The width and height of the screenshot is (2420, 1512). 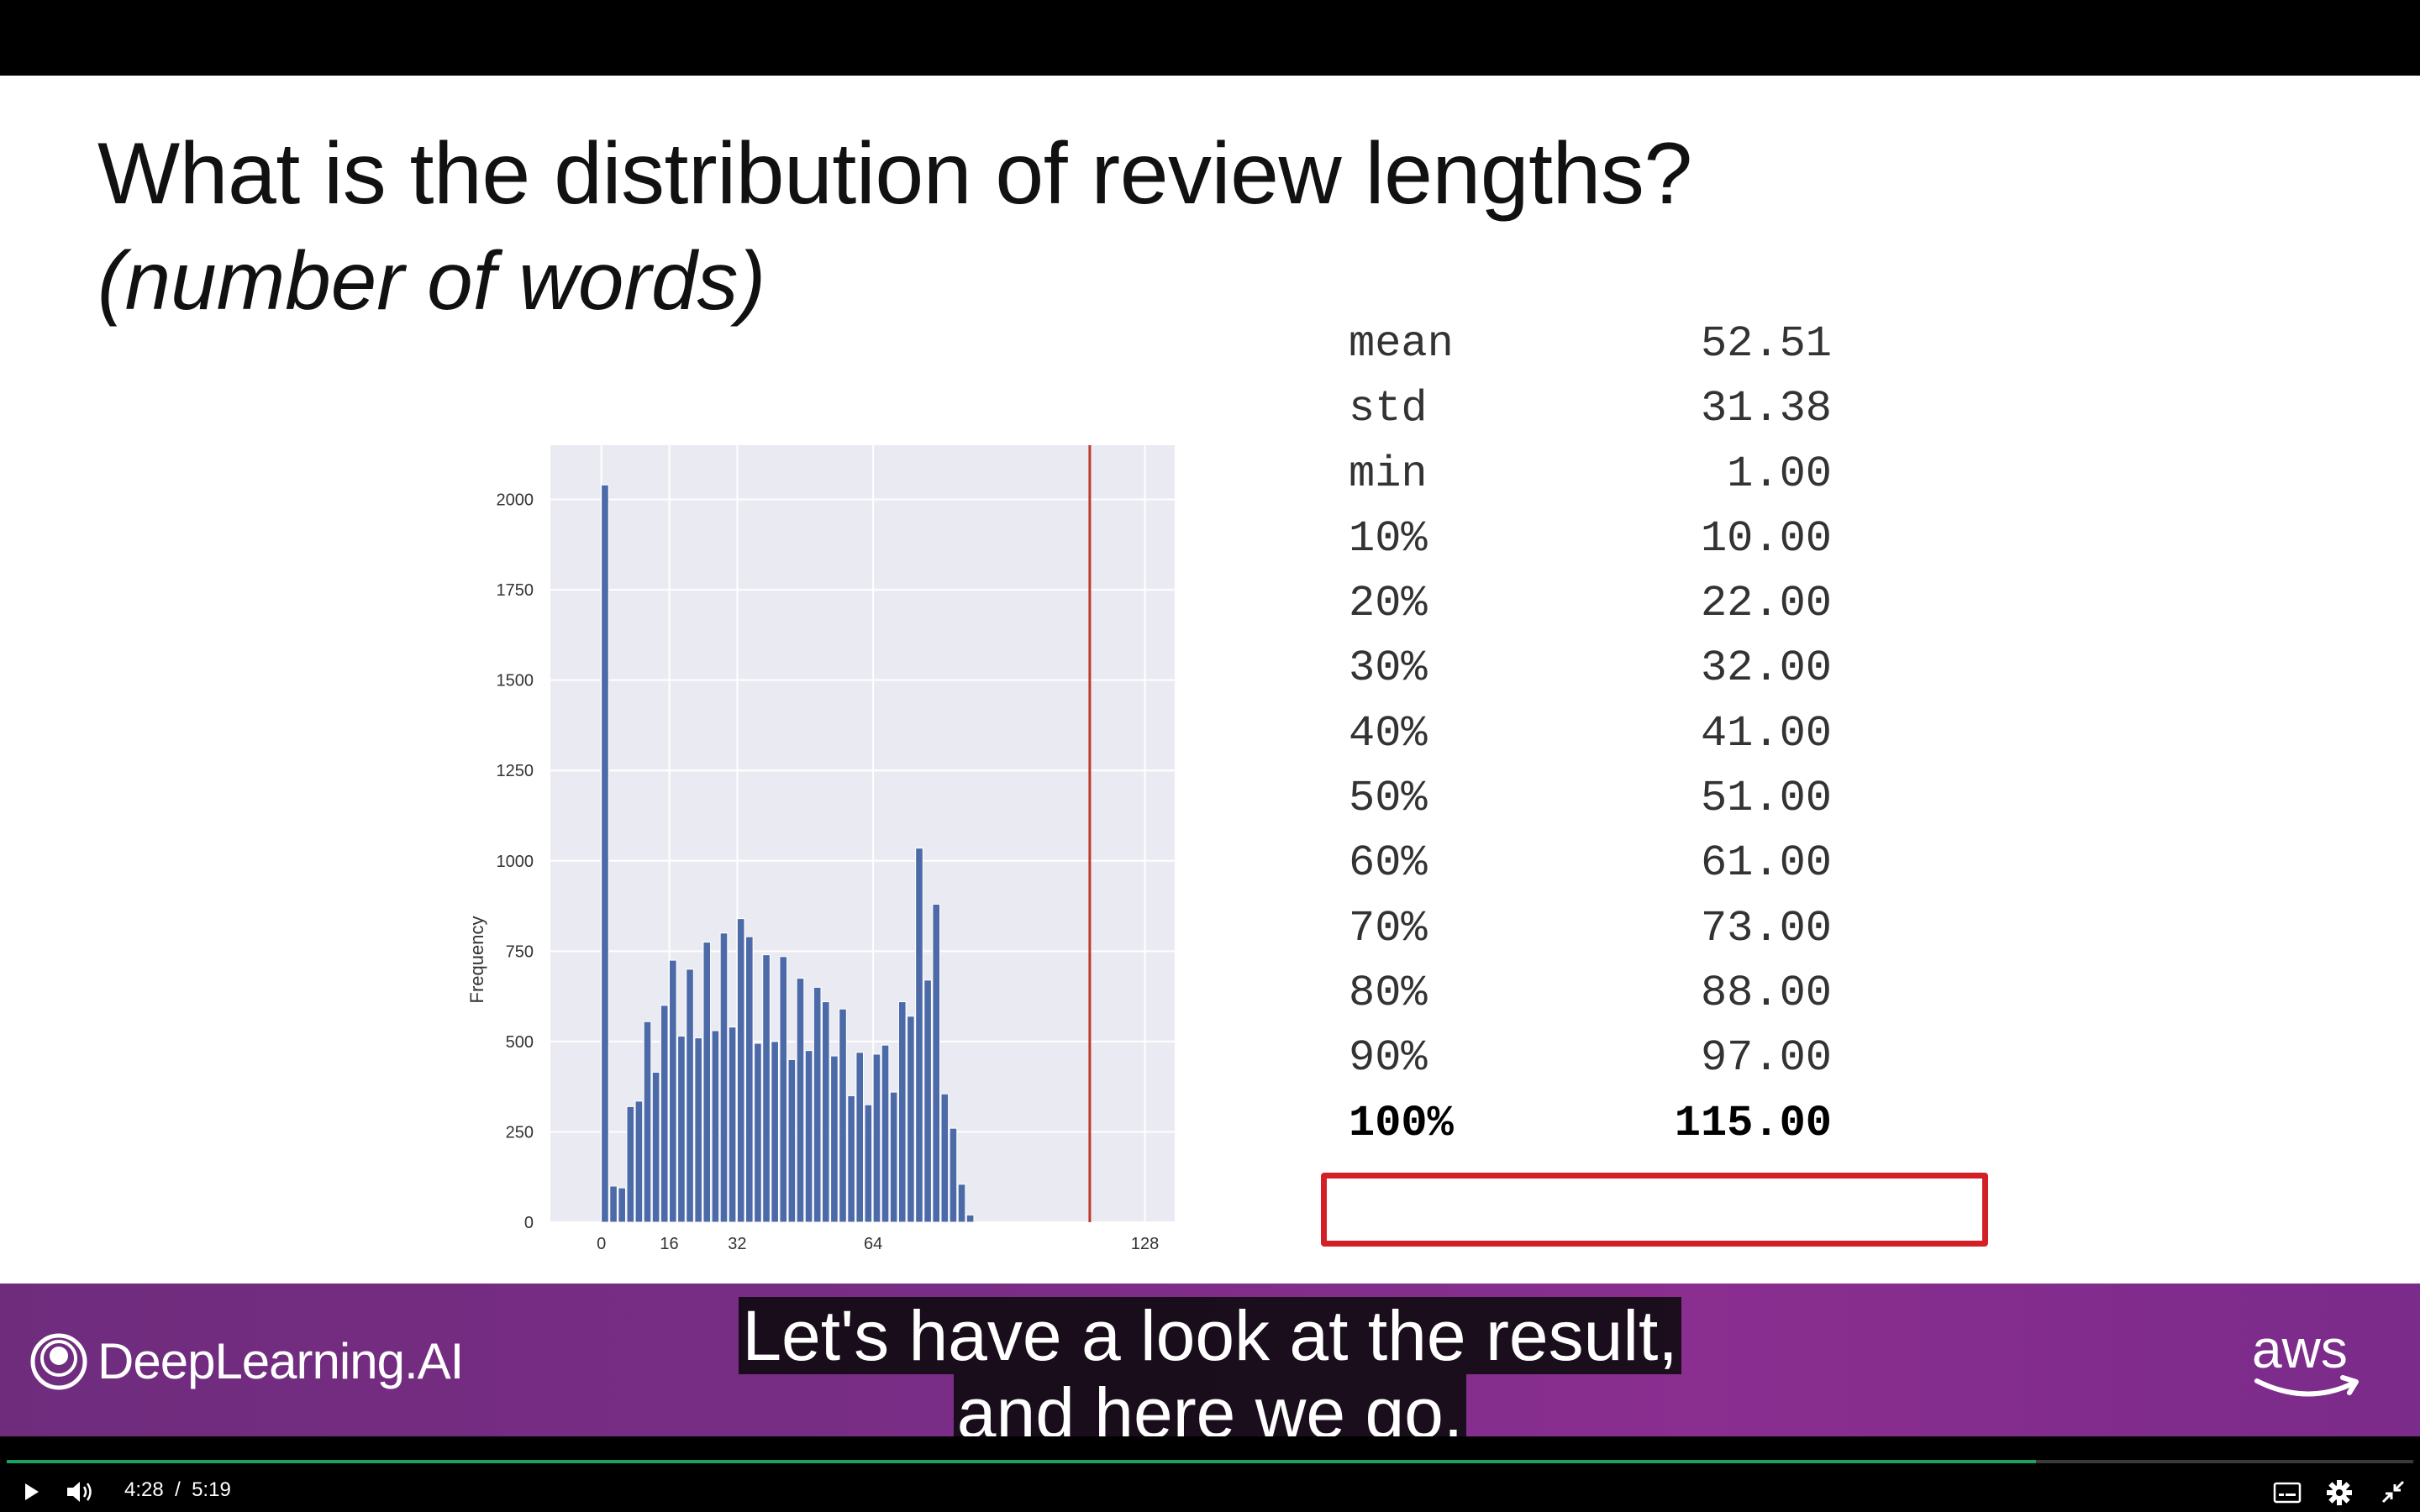 What do you see at coordinates (515, 681) in the screenshot?
I see `y-tick-label: 1500` at bounding box center [515, 681].